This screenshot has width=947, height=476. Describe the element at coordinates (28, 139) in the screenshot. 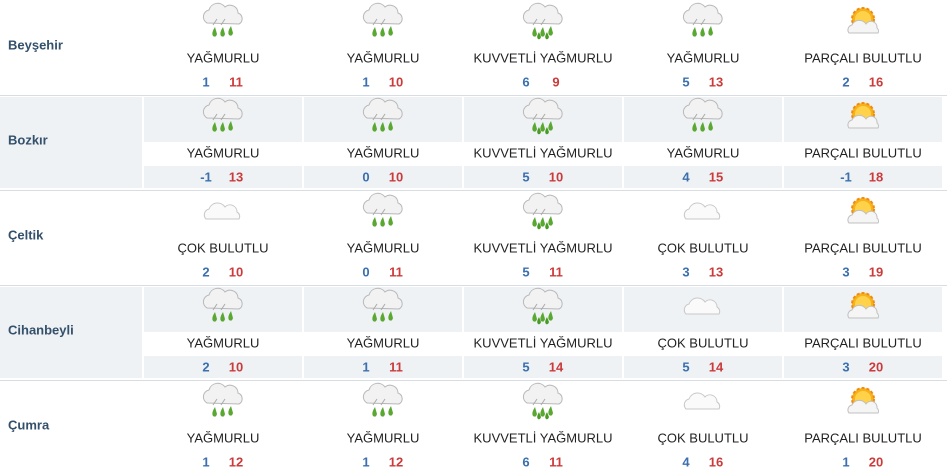

I see `city-name: Bozkır` at that location.